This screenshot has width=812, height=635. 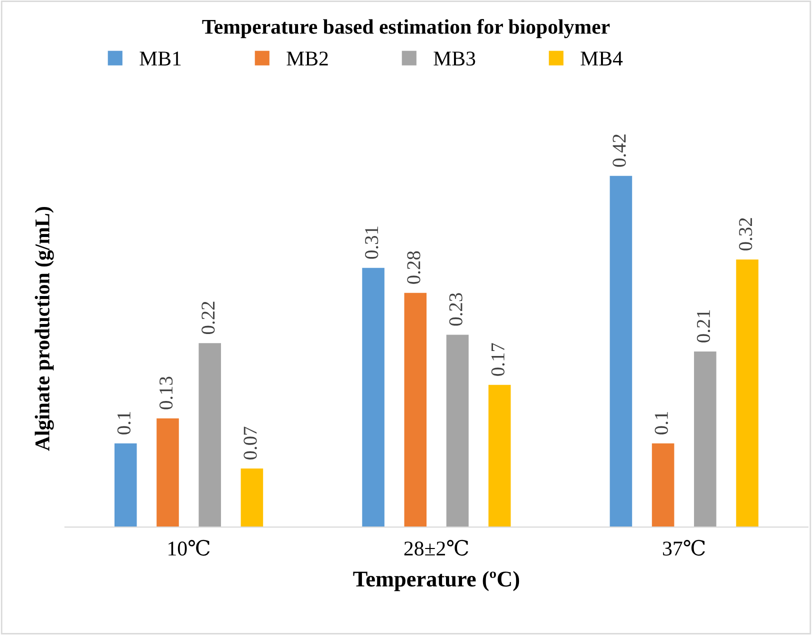 I want to click on data-label: 0.28, so click(x=413, y=267).